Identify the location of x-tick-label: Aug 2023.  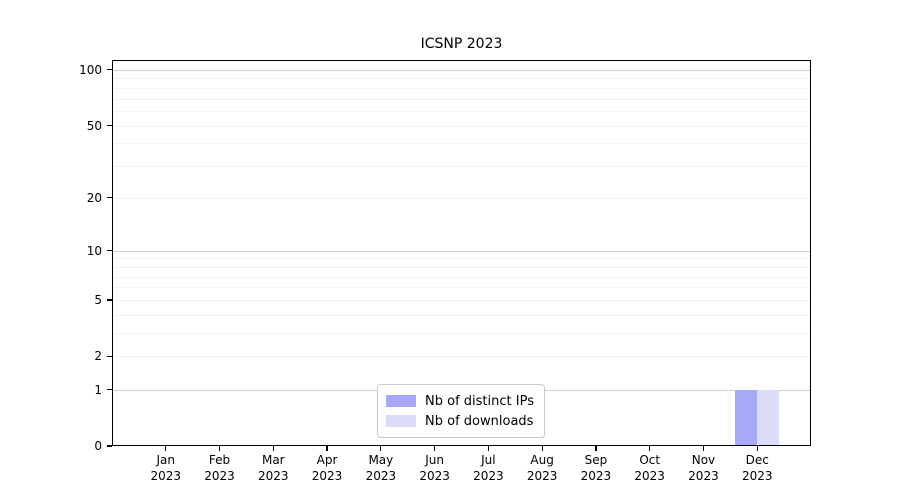
(542, 468).